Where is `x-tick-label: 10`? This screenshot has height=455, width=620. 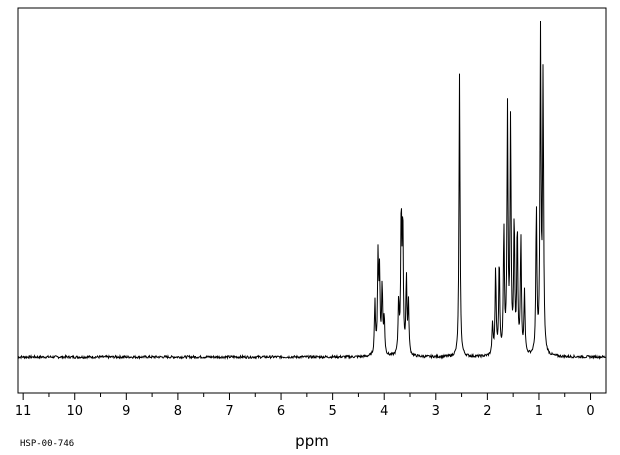 x-tick-label: 10 is located at coordinates (74, 411).